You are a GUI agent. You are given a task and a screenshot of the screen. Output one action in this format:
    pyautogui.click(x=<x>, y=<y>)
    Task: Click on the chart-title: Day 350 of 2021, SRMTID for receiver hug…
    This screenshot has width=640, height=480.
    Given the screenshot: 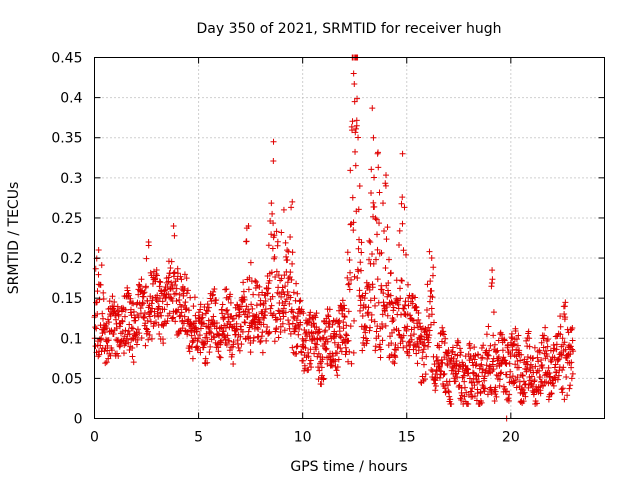 What is the action you would take?
    pyautogui.click(x=349, y=29)
    